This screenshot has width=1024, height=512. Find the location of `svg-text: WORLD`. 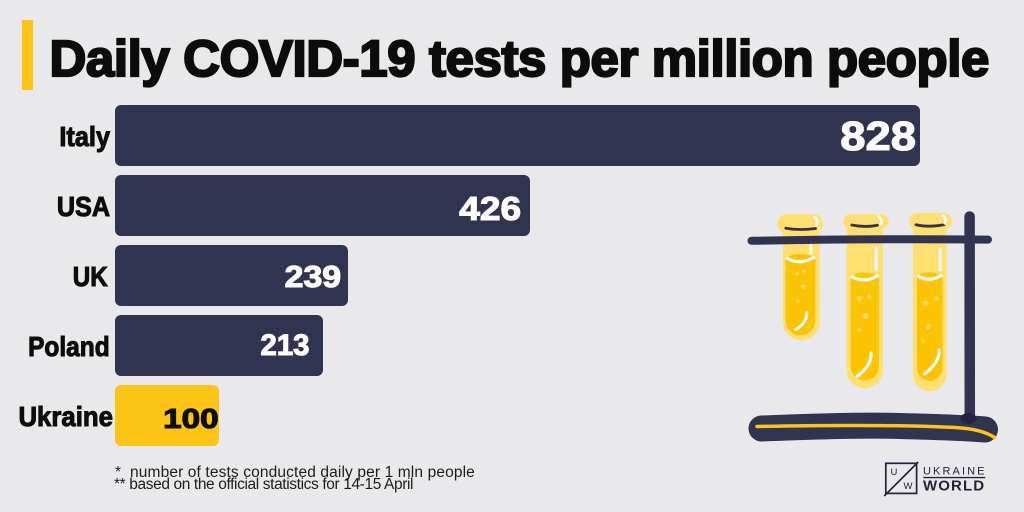

svg-text: WORLD is located at coordinates (954, 486).